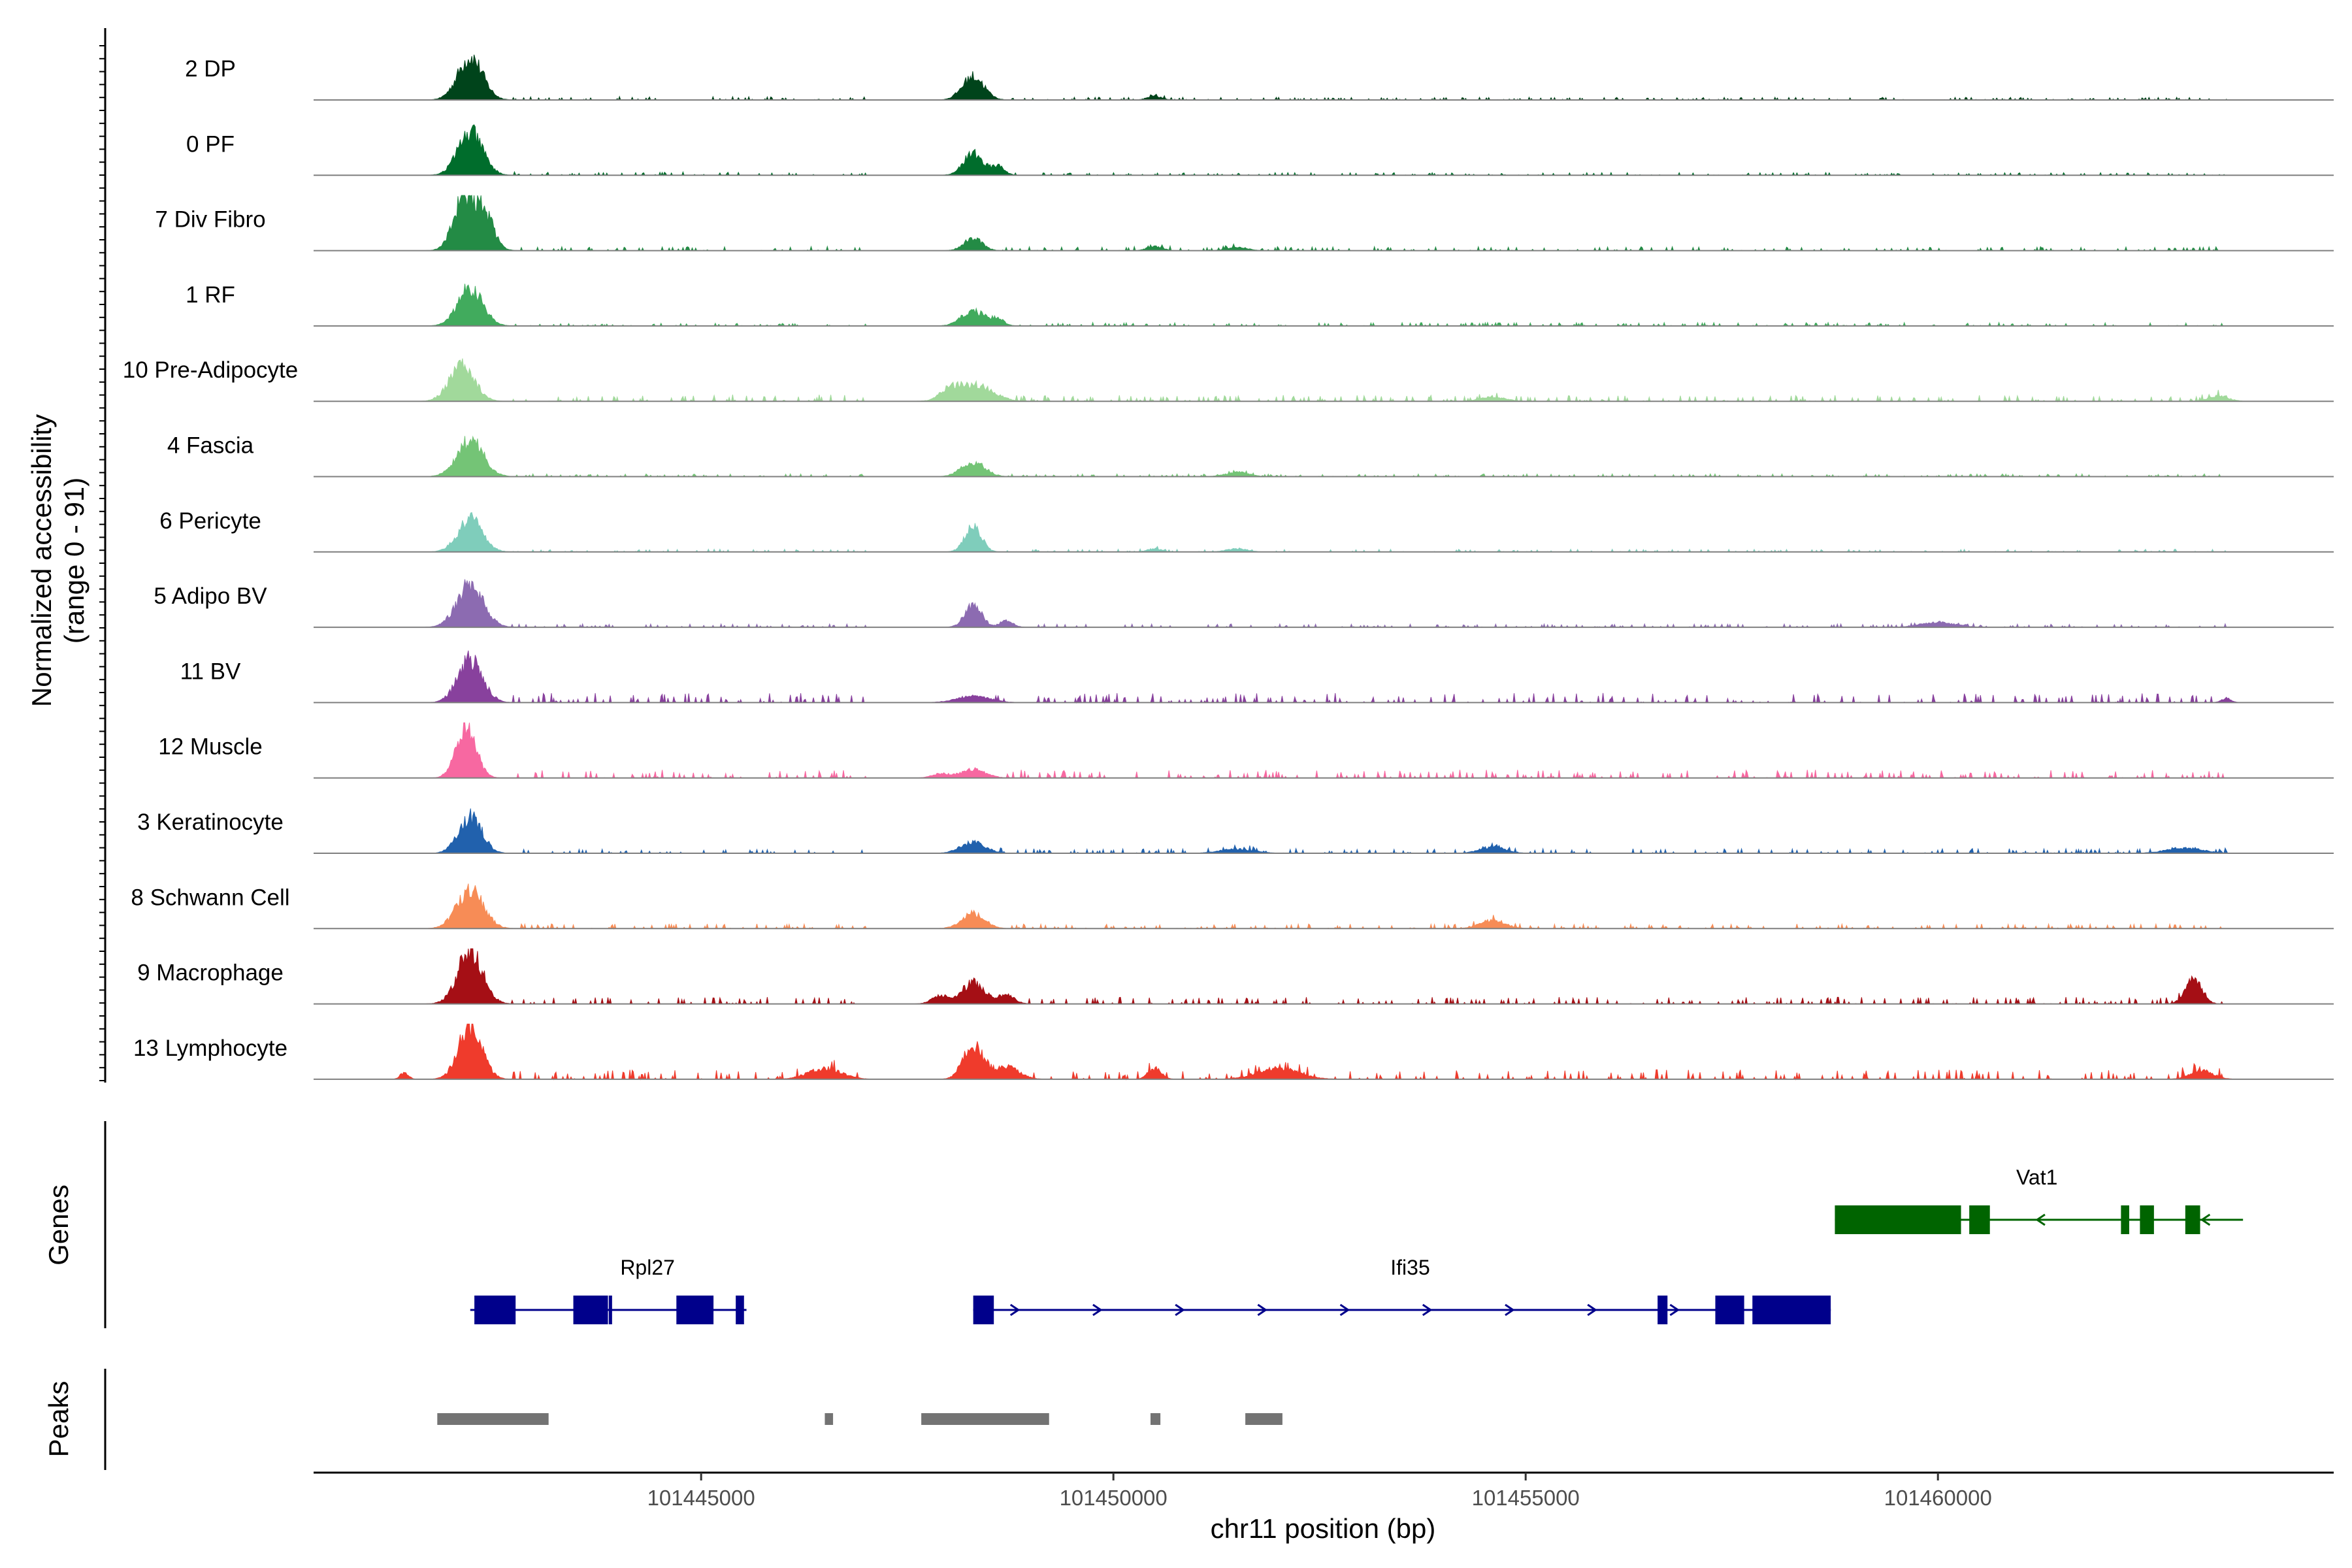 The width and height of the screenshot is (2352, 1568). What do you see at coordinates (58, 1225) in the screenshot?
I see `genes-track-label: Genes` at bounding box center [58, 1225].